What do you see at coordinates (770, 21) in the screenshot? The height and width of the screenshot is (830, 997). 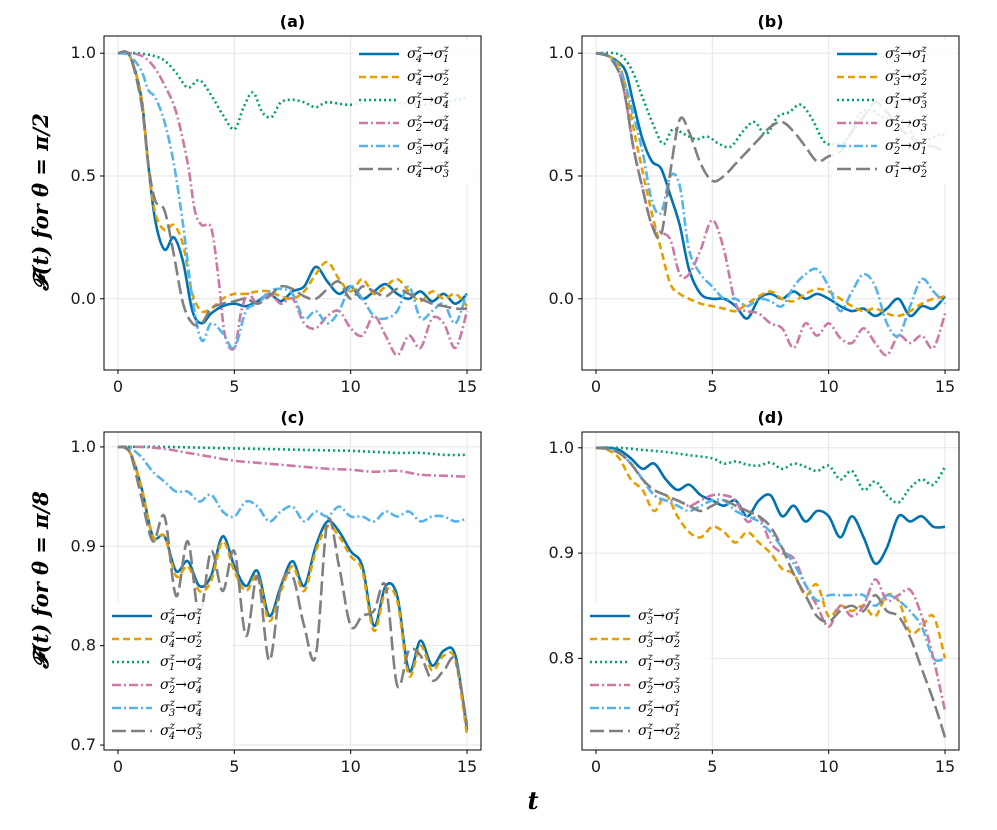 I see `panel-title: (b)` at bounding box center [770, 21].